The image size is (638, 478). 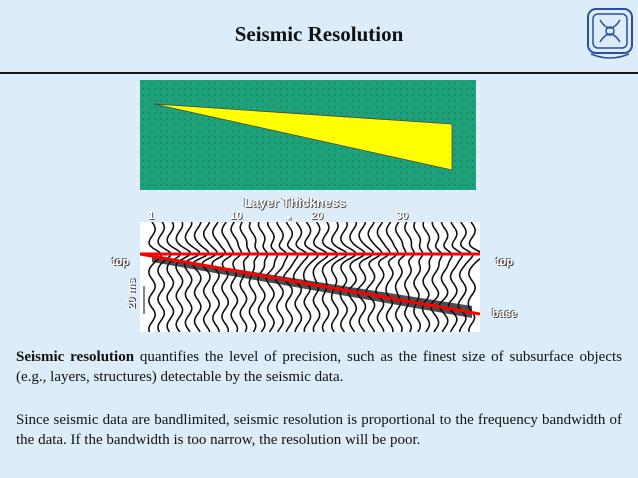 I want to click on base-horizon-line, so click(x=310, y=284).